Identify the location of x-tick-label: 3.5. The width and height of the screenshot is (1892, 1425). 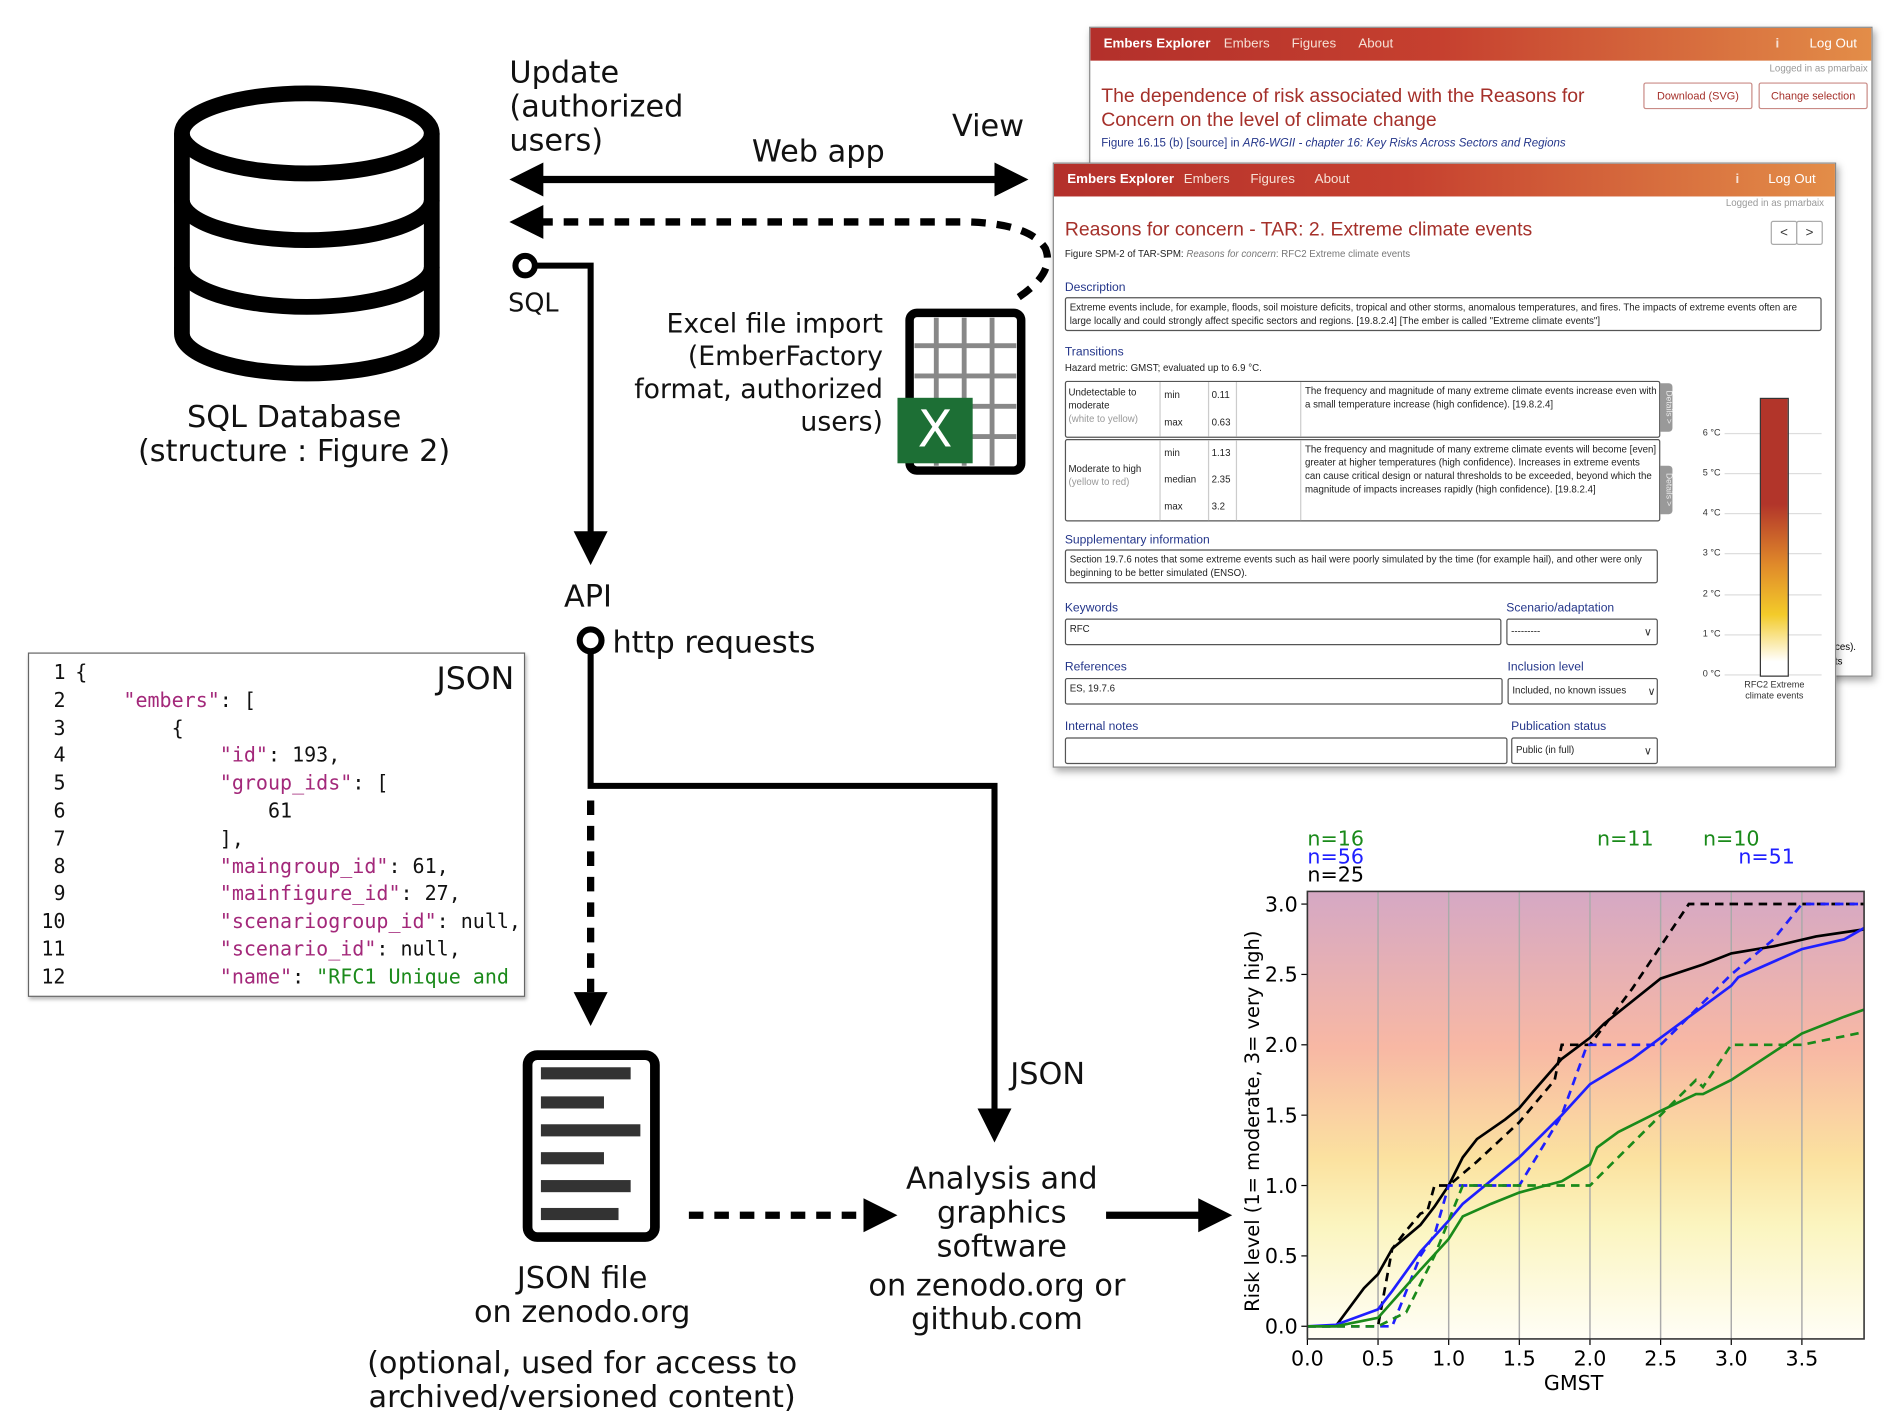
(1802, 1359).